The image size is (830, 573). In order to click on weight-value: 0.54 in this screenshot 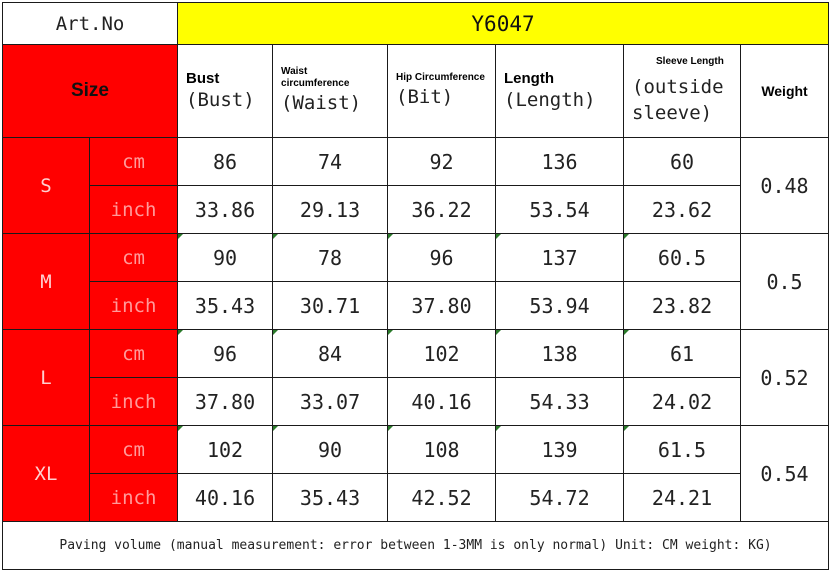, I will do `click(785, 473)`.